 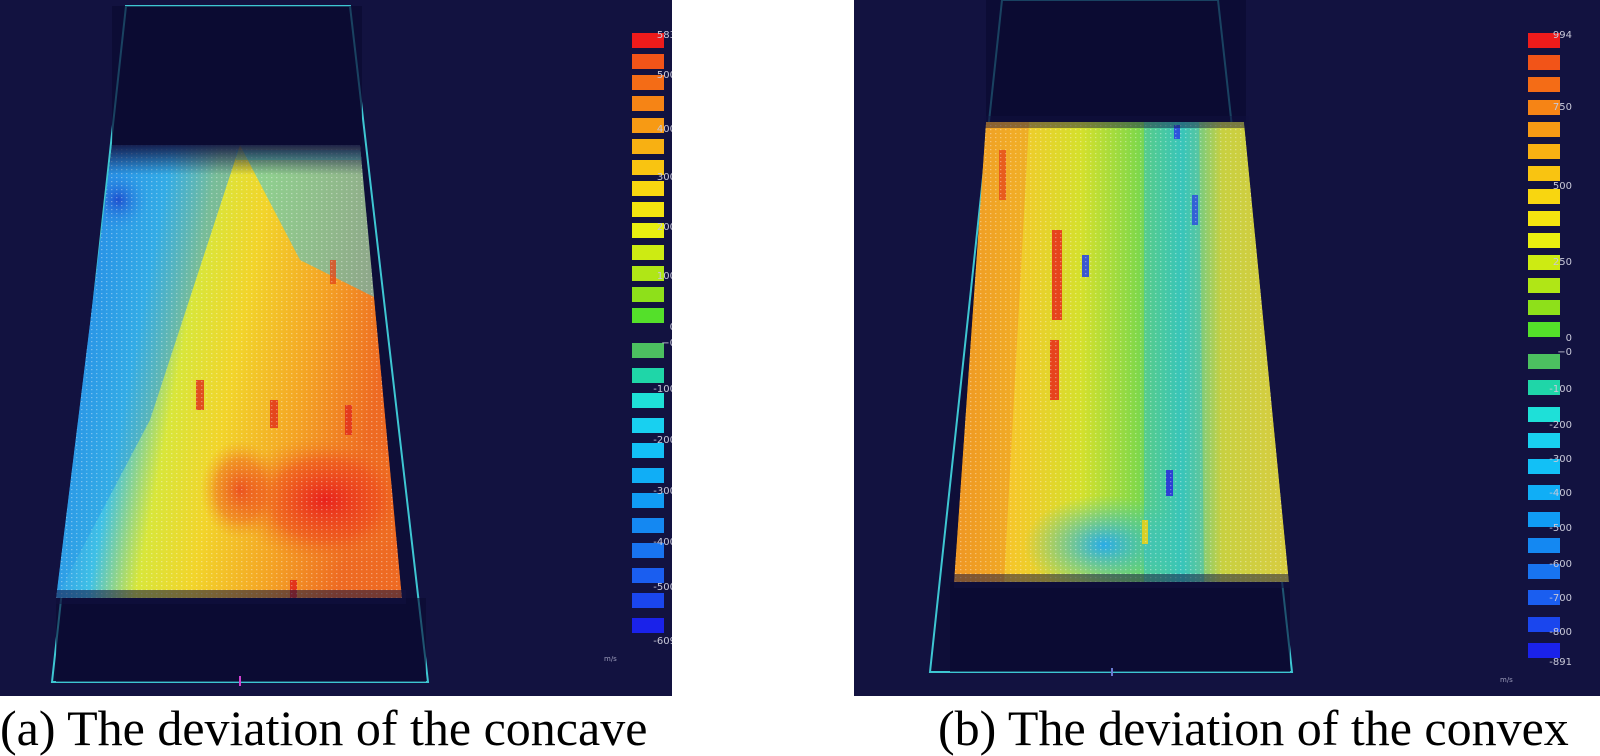 What do you see at coordinates (1560, 662) in the screenshot?
I see `legend-min-label: -891` at bounding box center [1560, 662].